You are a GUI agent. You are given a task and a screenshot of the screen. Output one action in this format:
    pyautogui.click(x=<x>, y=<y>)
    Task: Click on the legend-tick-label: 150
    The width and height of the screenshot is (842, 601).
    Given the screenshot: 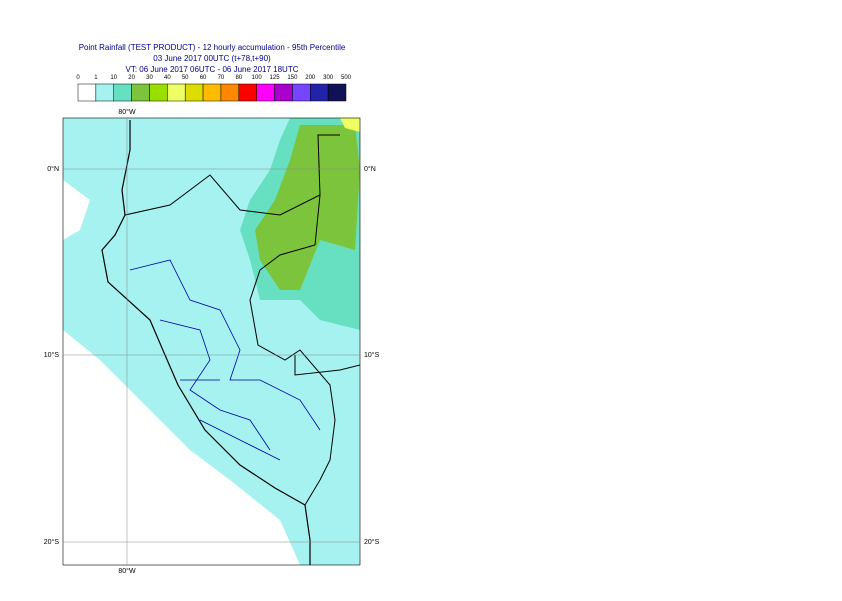 What is the action you would take?
    pyautogui.click(x=292, y=78)
    